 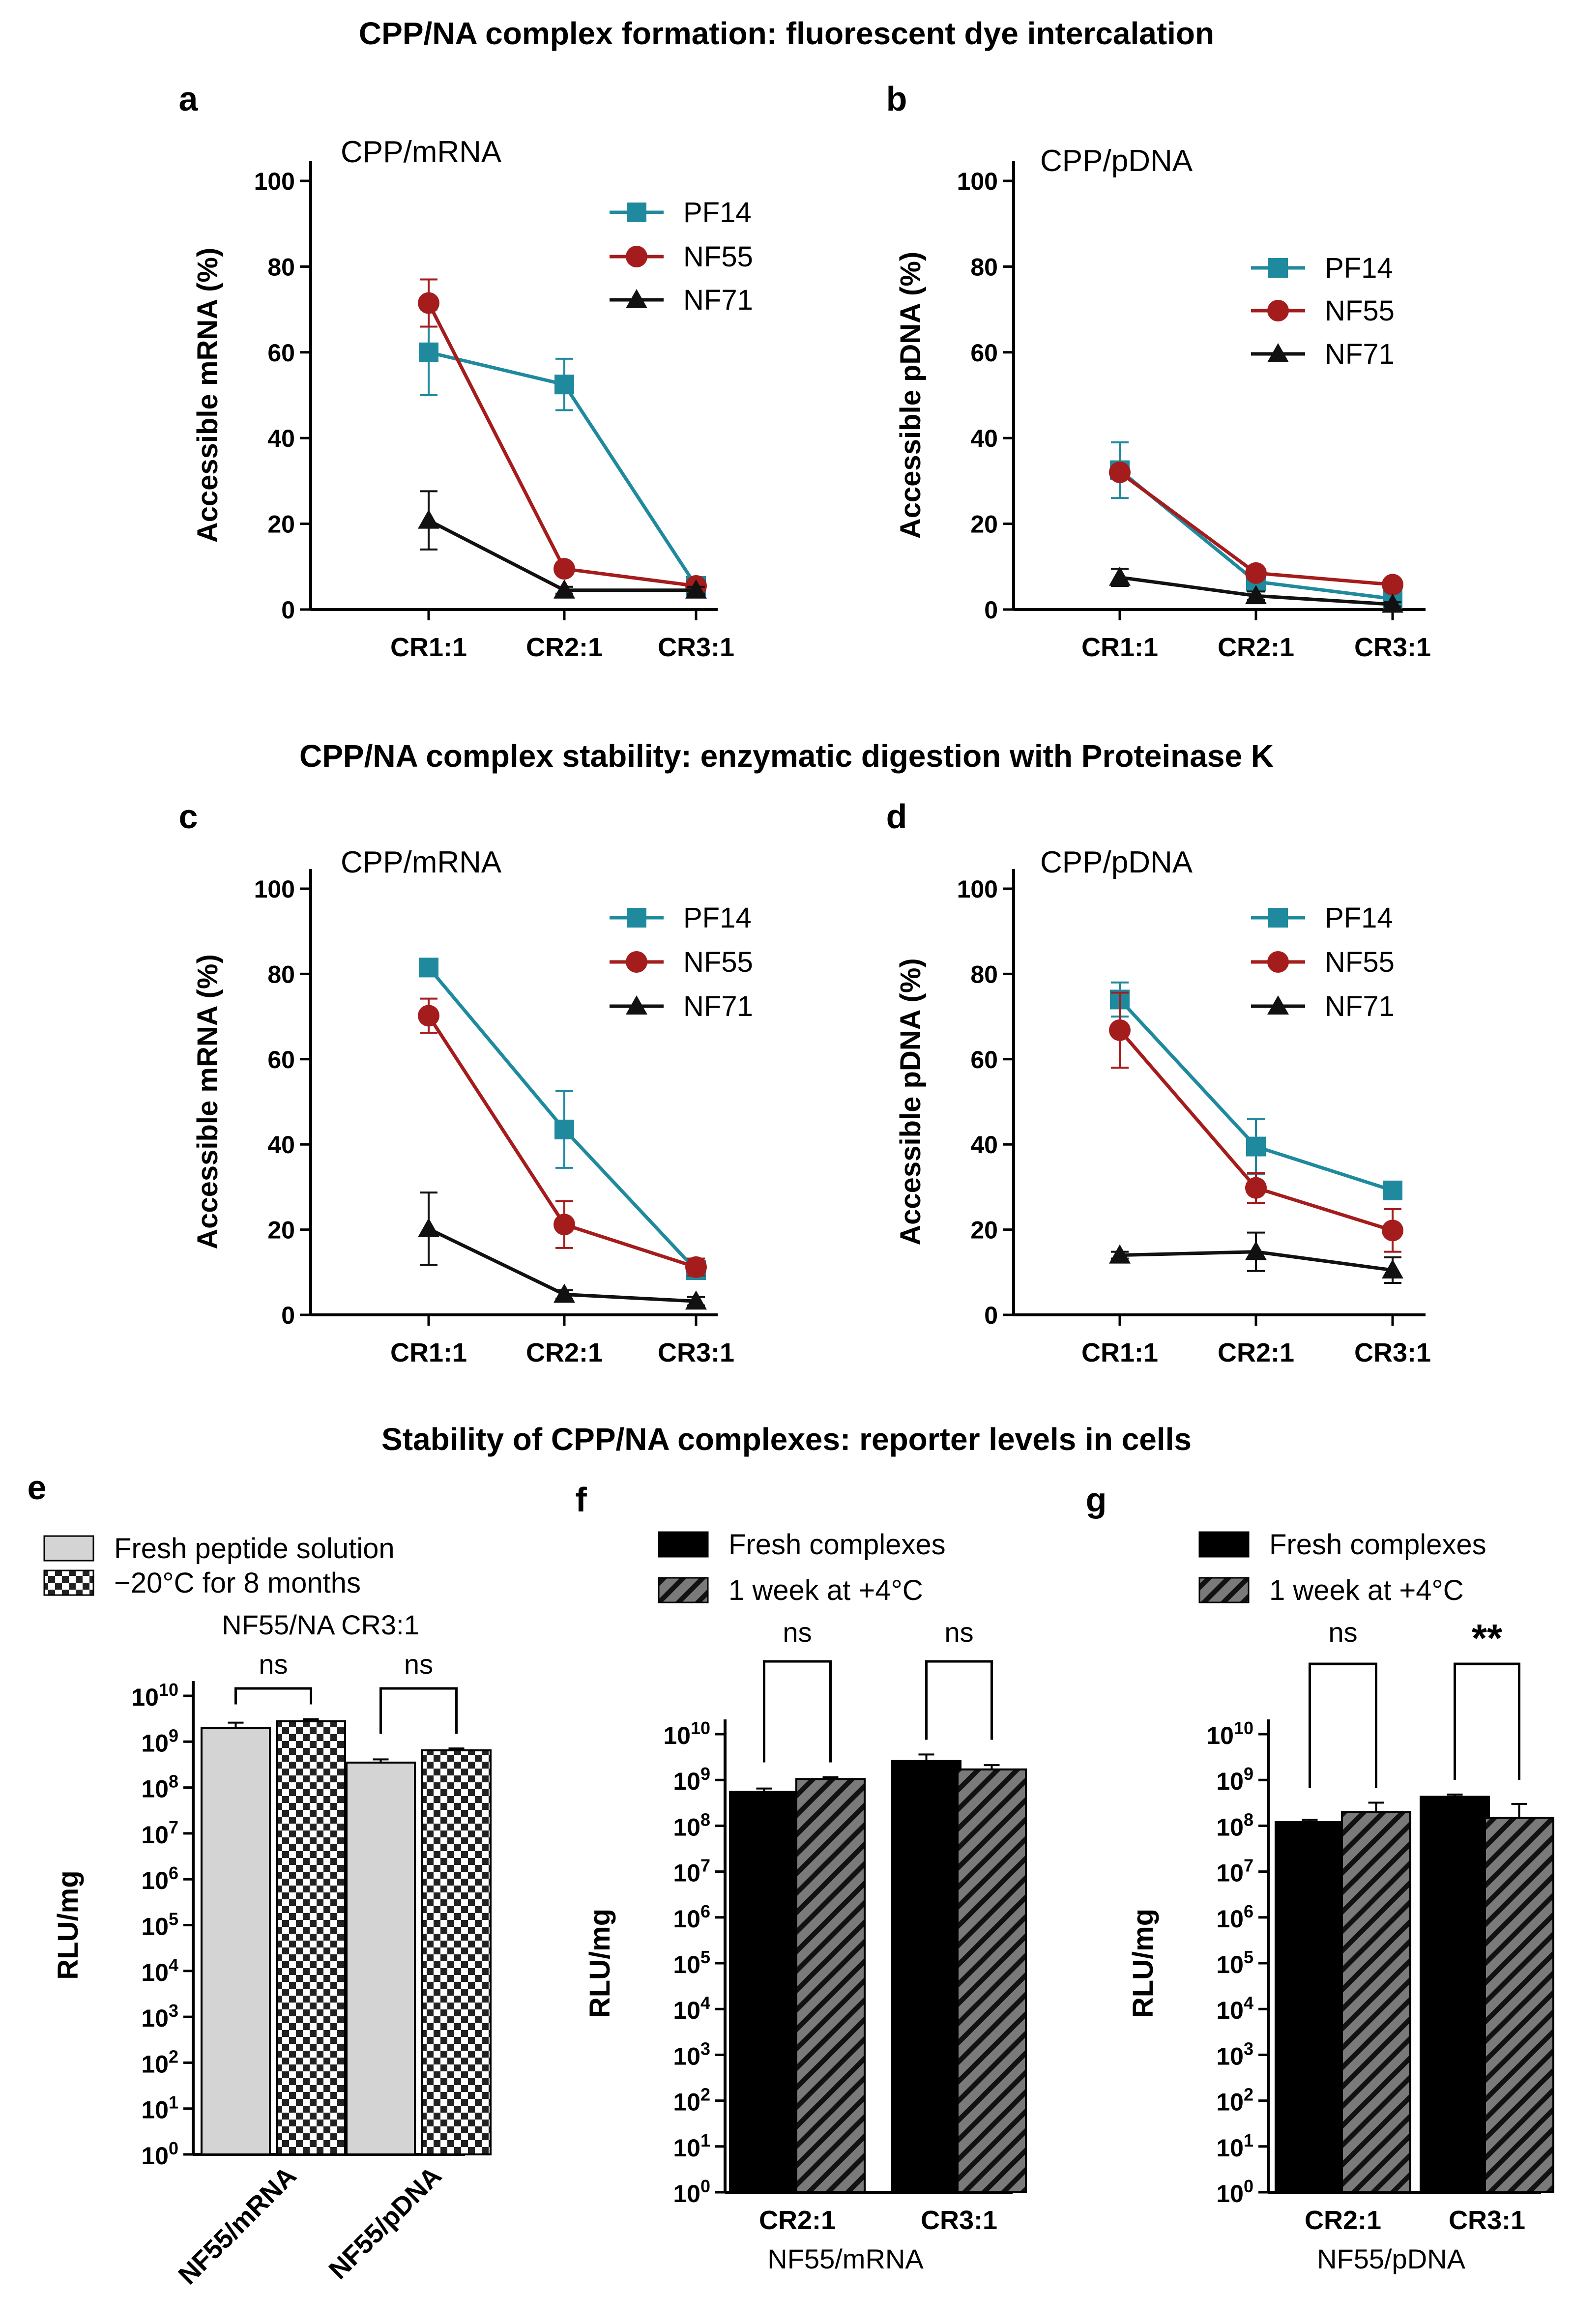 What do you see at coordinates (1229, 1733) in the screenshot?
I see `y-tick-label: 10¹⁰` at bounding box center [1229, 1733].